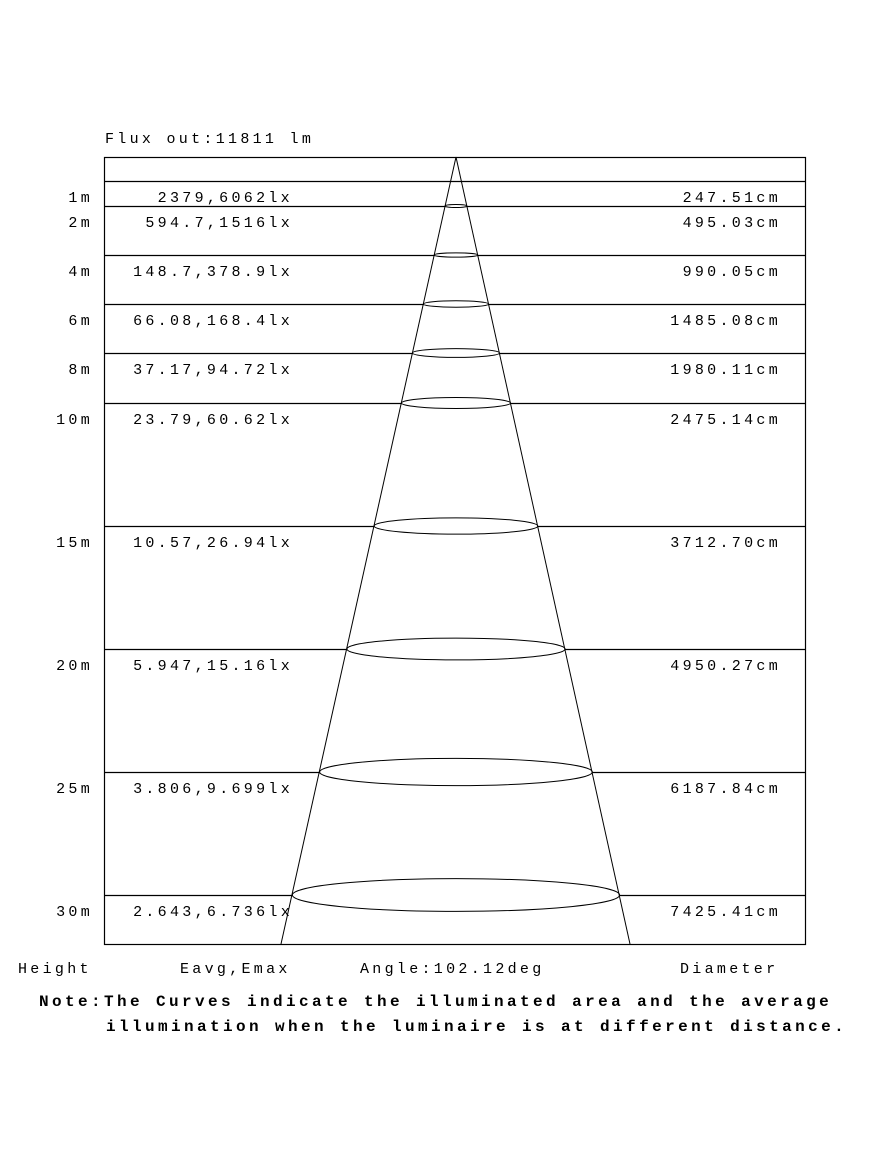 The image size is (875, 1166). I want to click on row-diameter: 3712.70cm, so click(725, 543).